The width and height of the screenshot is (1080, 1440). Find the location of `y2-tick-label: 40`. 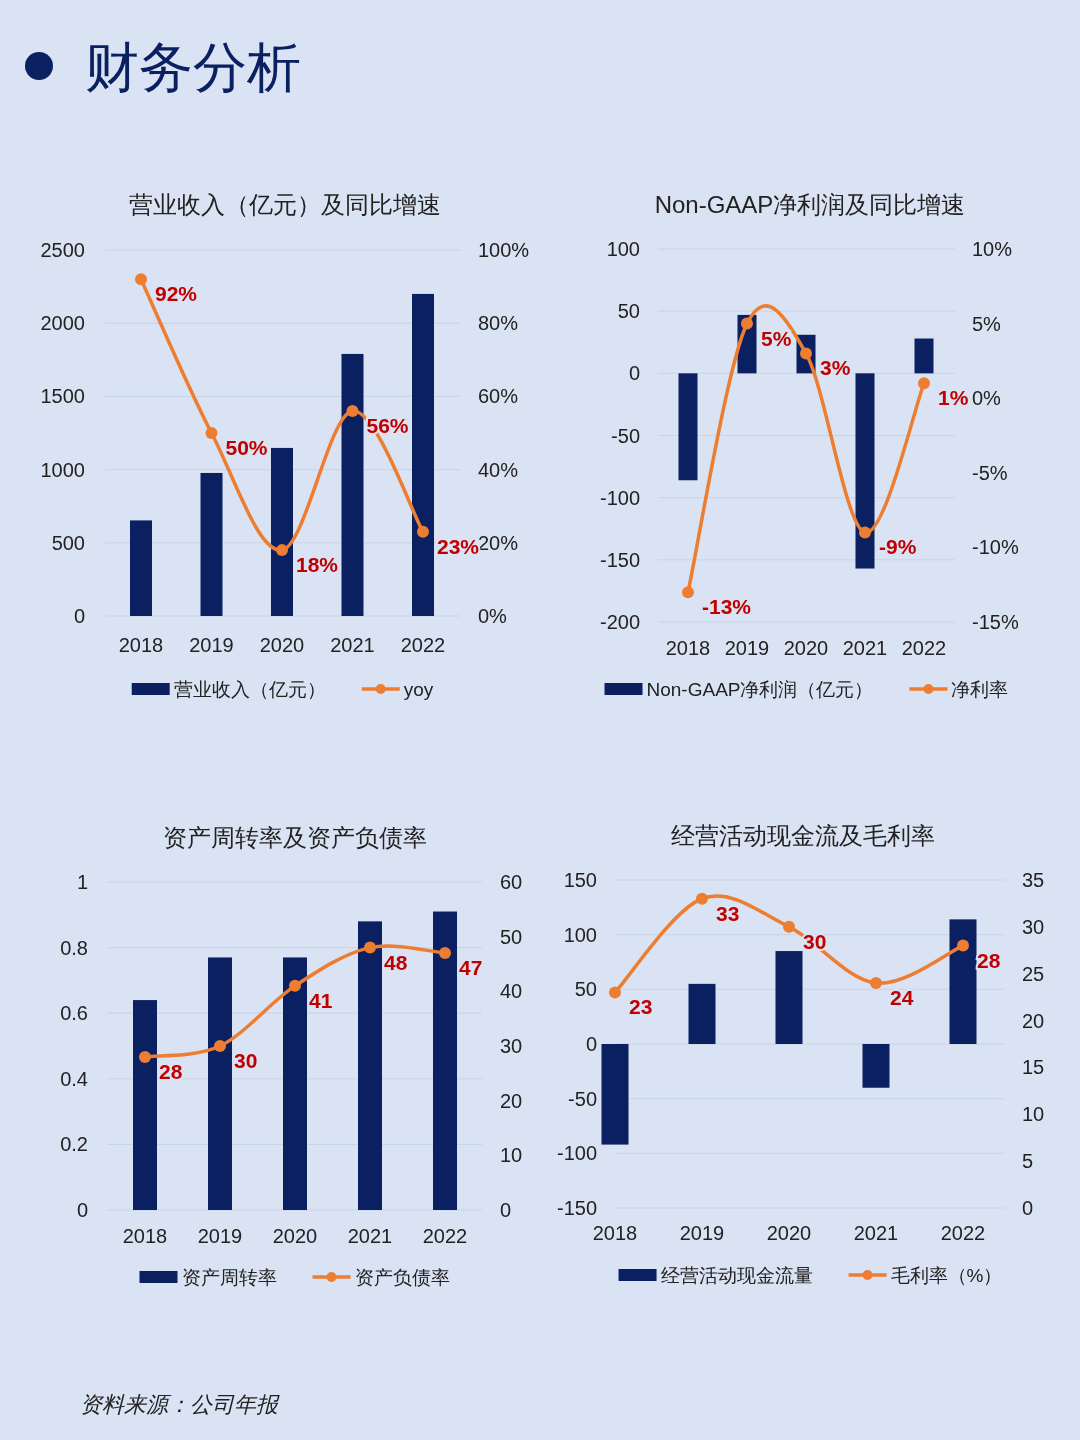

y2-tick-label: 40 is located at coordinates (511, 991).